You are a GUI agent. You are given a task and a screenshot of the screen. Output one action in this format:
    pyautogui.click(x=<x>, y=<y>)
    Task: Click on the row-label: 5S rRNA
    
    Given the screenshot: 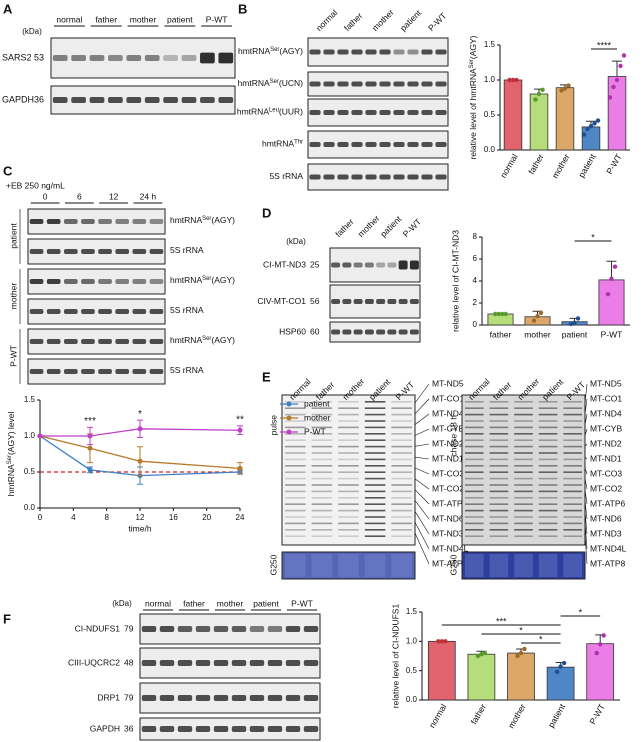 What is the action you would take?
    pyautogui.click(x=187, y=310)
    